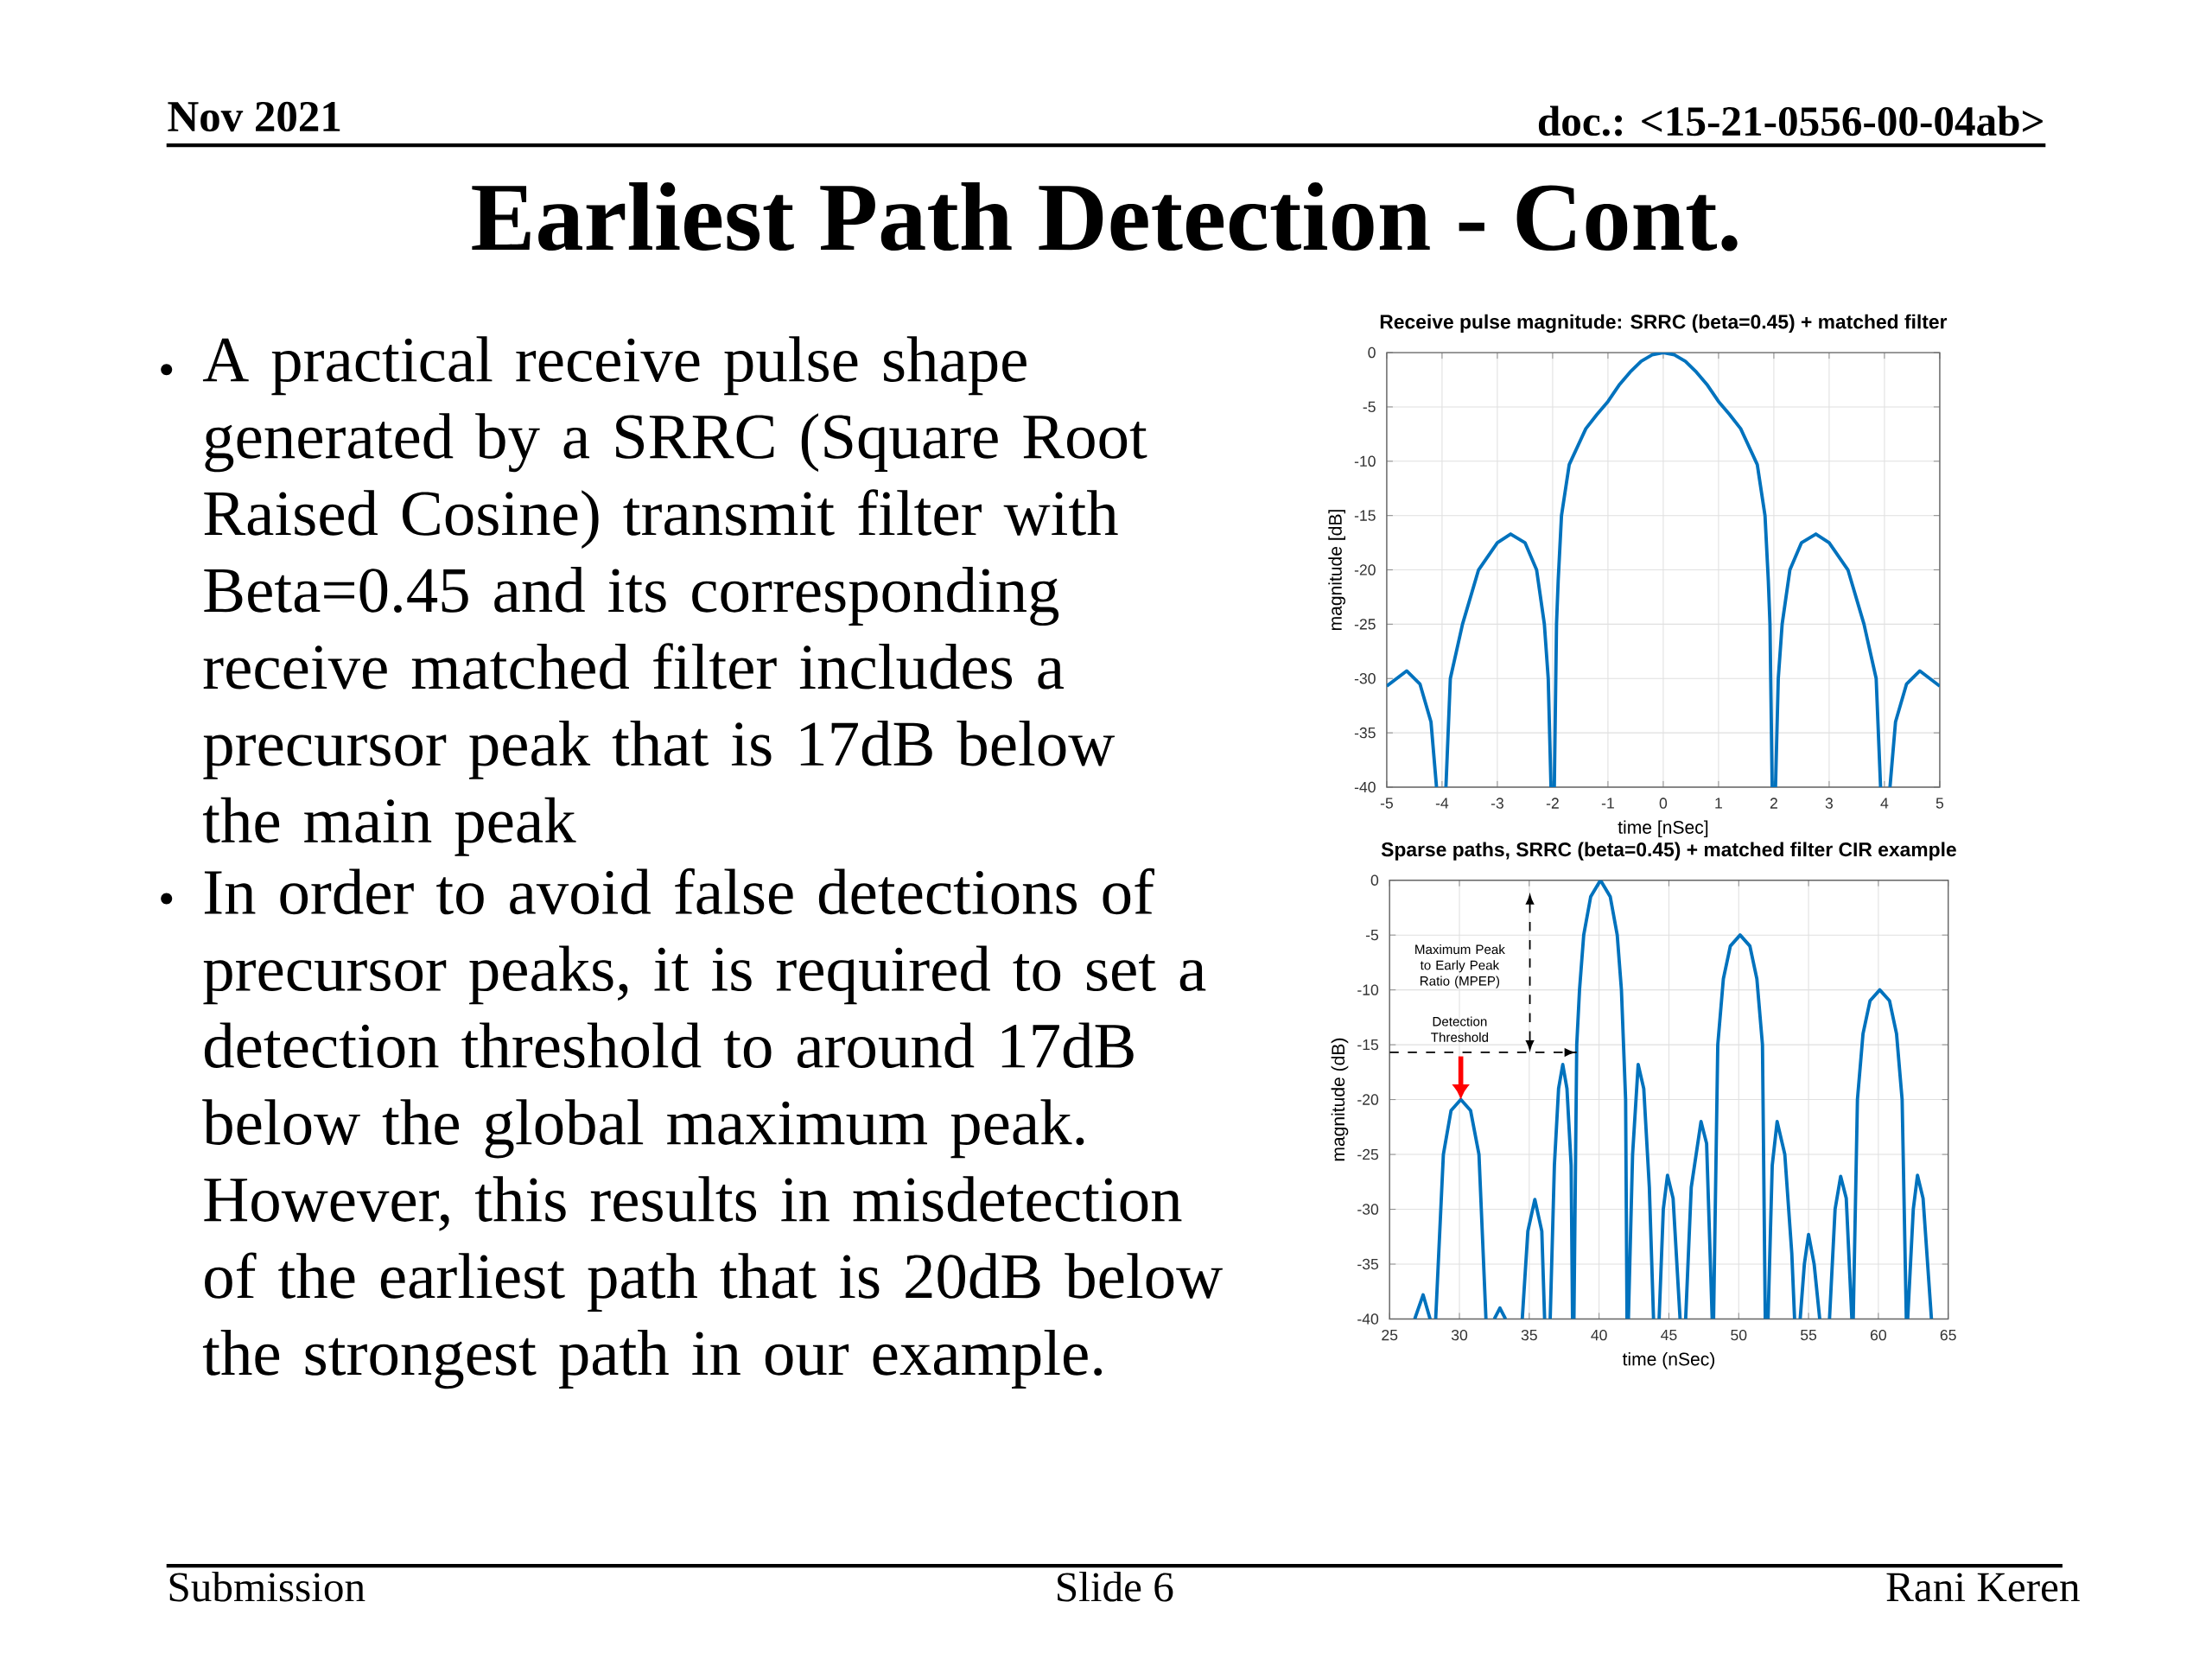 The width and height of the screenshot is (2212, 1659). What do you see at coordinates (1940, 803) in the screenshot?
I see `x-tick-label: 5` at bounding box center [1940, 803].